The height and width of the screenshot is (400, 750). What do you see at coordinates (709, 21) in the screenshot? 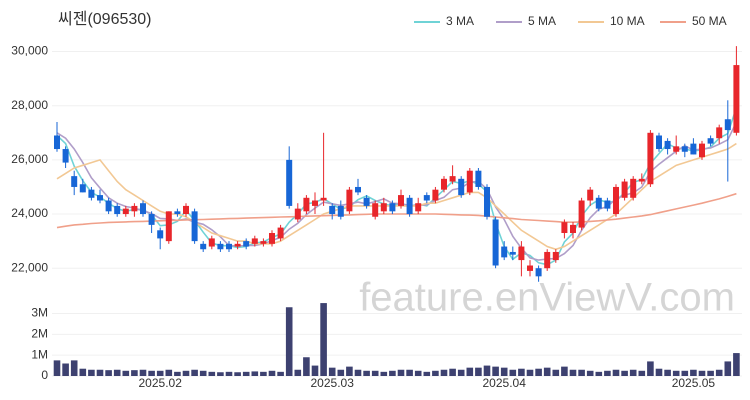
I see `legend-label: 50 MA` at bounding box center [709, 21].